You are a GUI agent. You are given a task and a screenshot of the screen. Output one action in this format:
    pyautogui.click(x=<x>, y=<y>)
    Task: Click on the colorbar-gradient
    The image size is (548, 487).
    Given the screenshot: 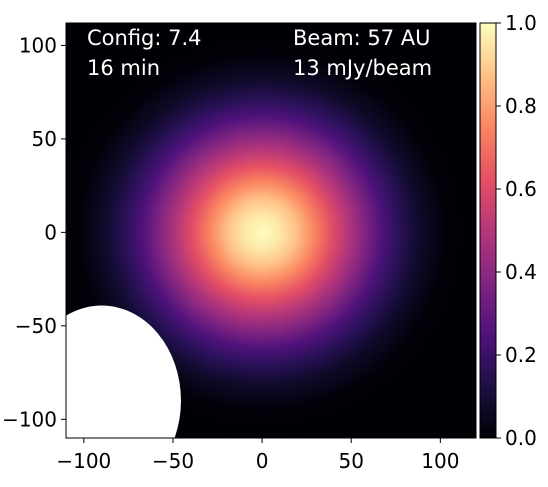 What is the action you would take?
    pyautogui.click(x=488, y=230)
    